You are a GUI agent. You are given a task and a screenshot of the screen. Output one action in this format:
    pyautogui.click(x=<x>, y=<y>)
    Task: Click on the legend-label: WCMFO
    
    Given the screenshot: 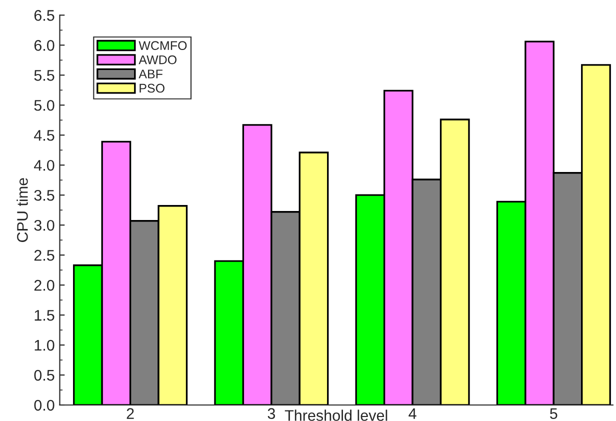 What is the action you would take?
    pyautogui.click(x=162, y=45)
    